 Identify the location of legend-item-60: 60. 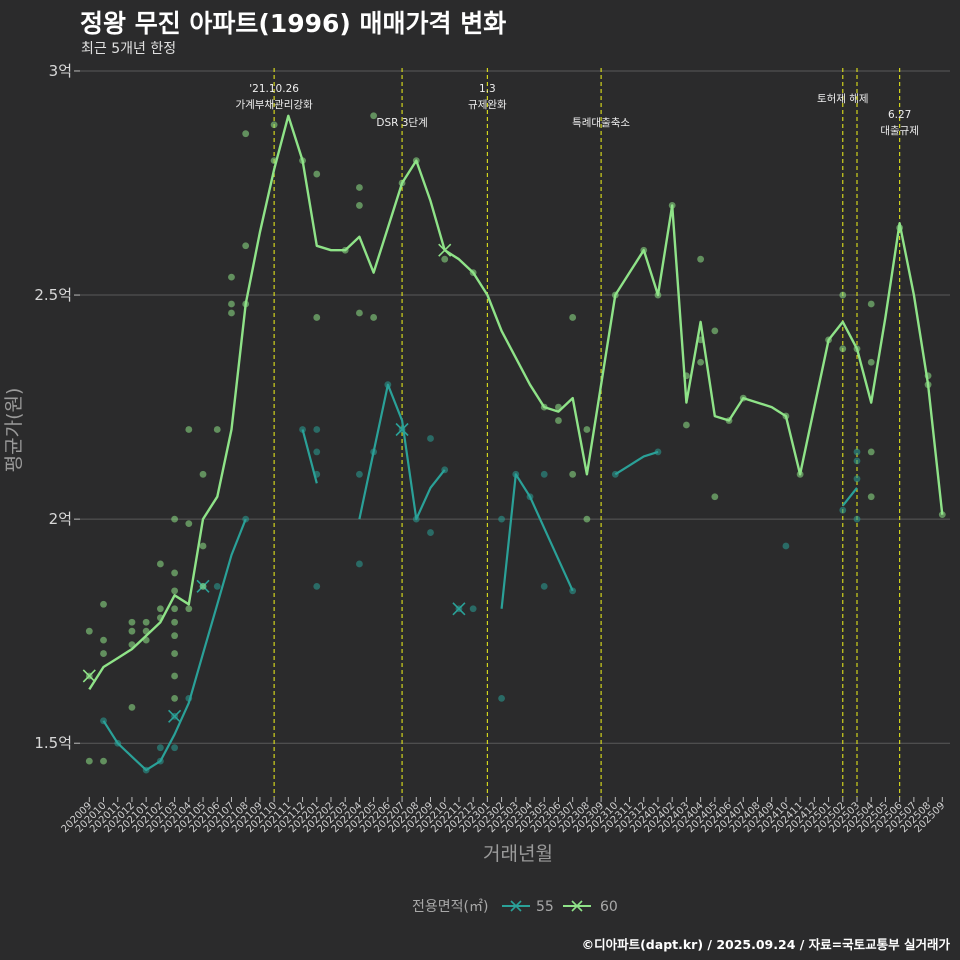
(590, 907).